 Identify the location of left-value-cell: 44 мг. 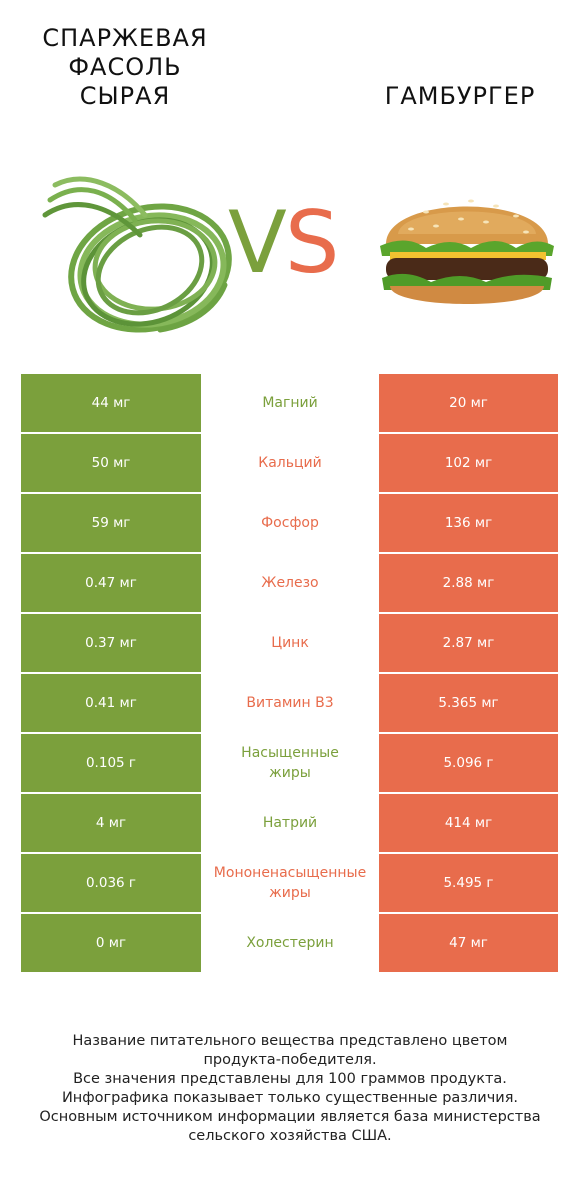
(111, 403).